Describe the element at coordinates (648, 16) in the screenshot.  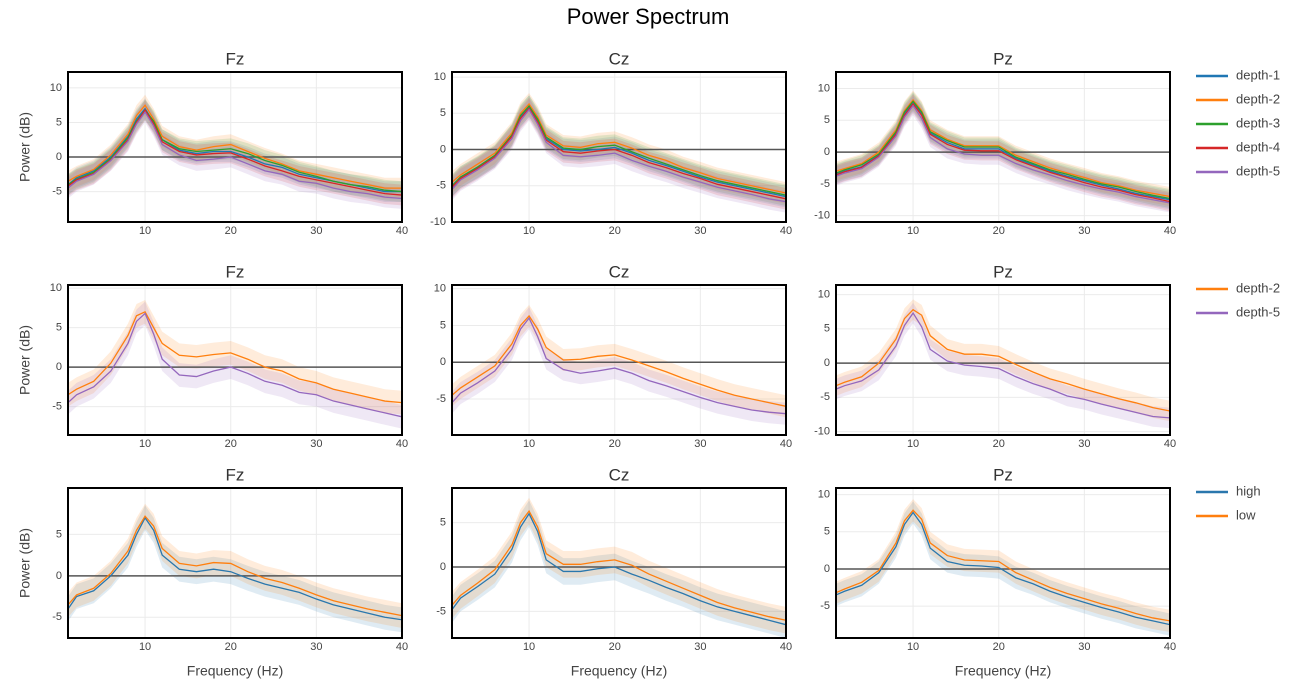
I see `figure-title: Power Spectrum` at that location.